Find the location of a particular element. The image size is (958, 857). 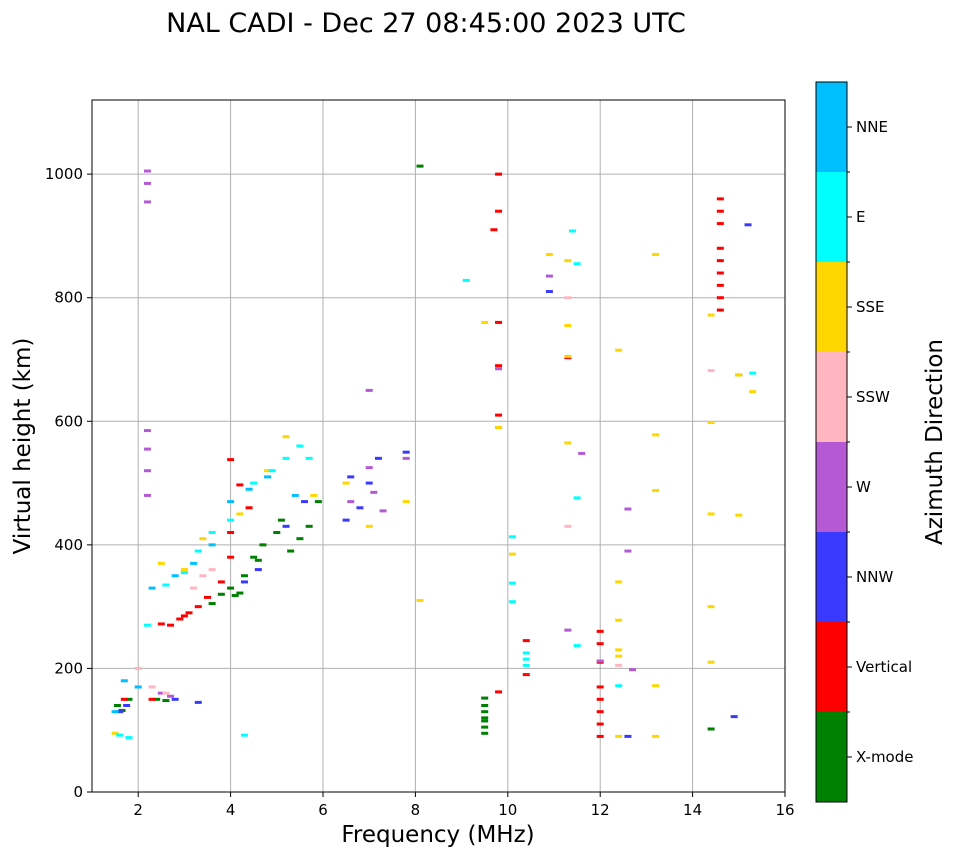

colorbar-tick-label: NNW is located at coordinates (874, 577).